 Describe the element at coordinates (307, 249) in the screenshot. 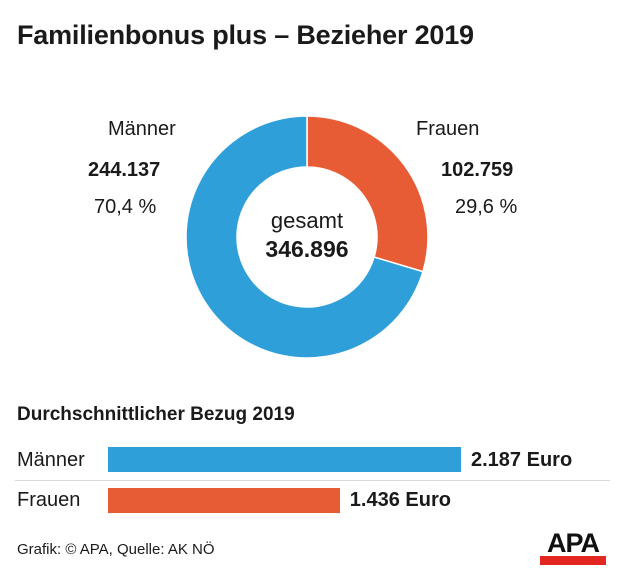

I see `center-total: 346.896` at that location.